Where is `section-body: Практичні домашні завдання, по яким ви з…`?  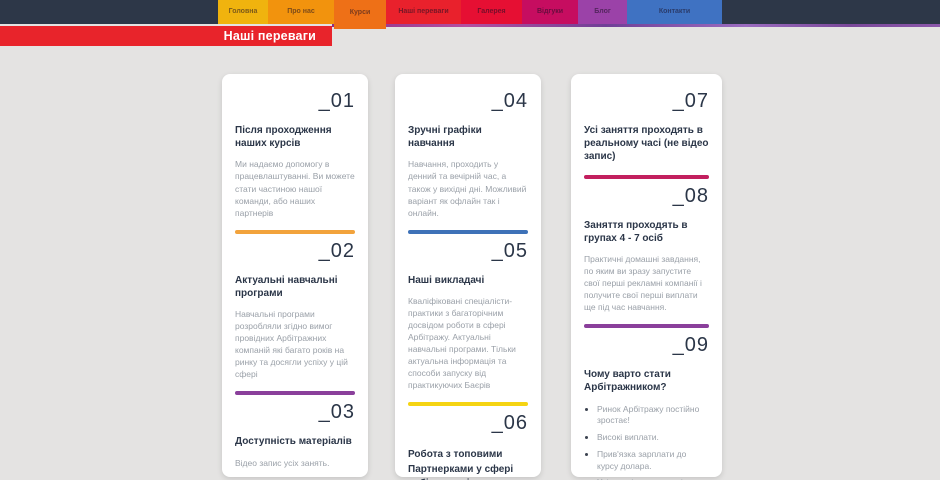
section-body: Практичні домашні завдання, по яким ви з… is located at coordinates (643, 283).